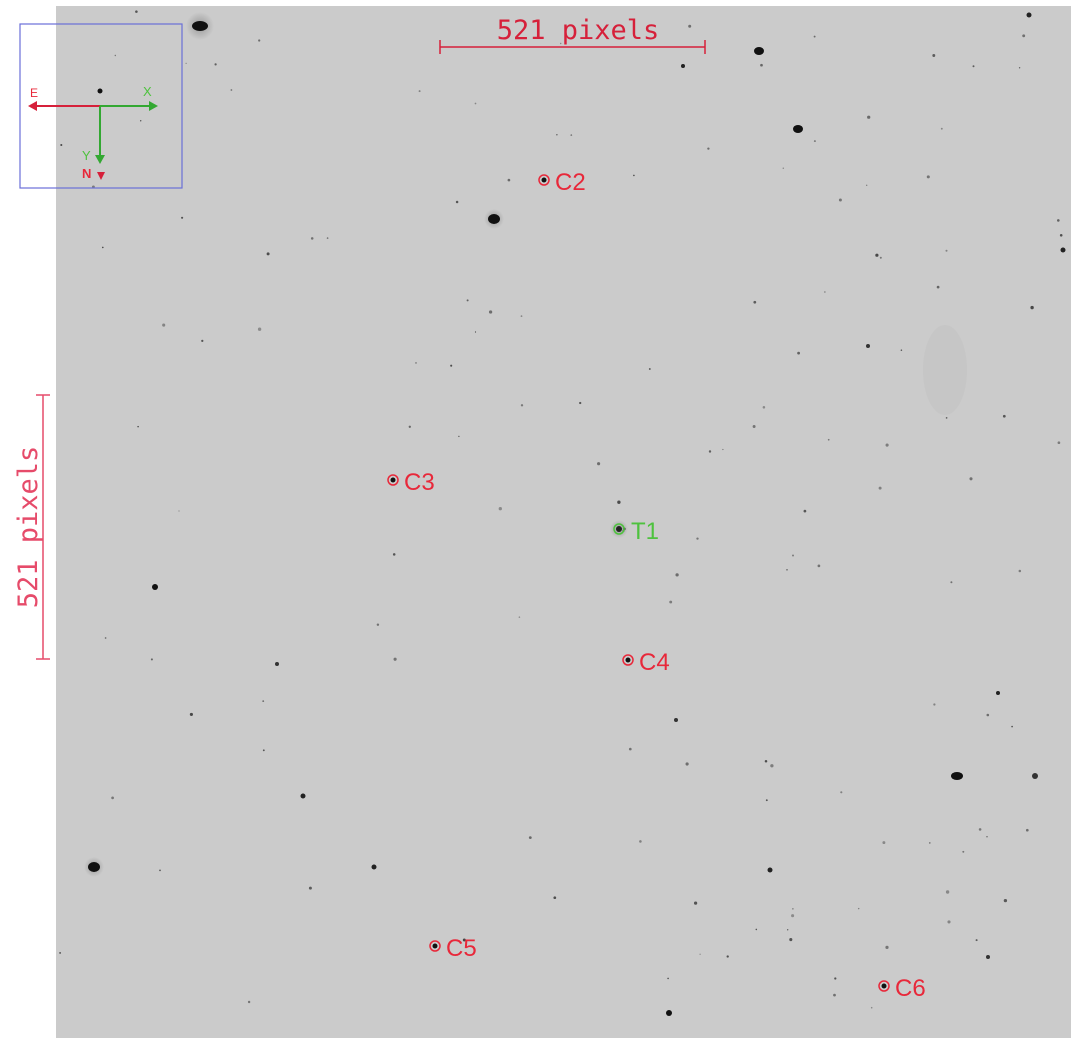 The height and width of the screenshot is (1038, 1071). I want to click on y-label: Y, so click(86, 155).